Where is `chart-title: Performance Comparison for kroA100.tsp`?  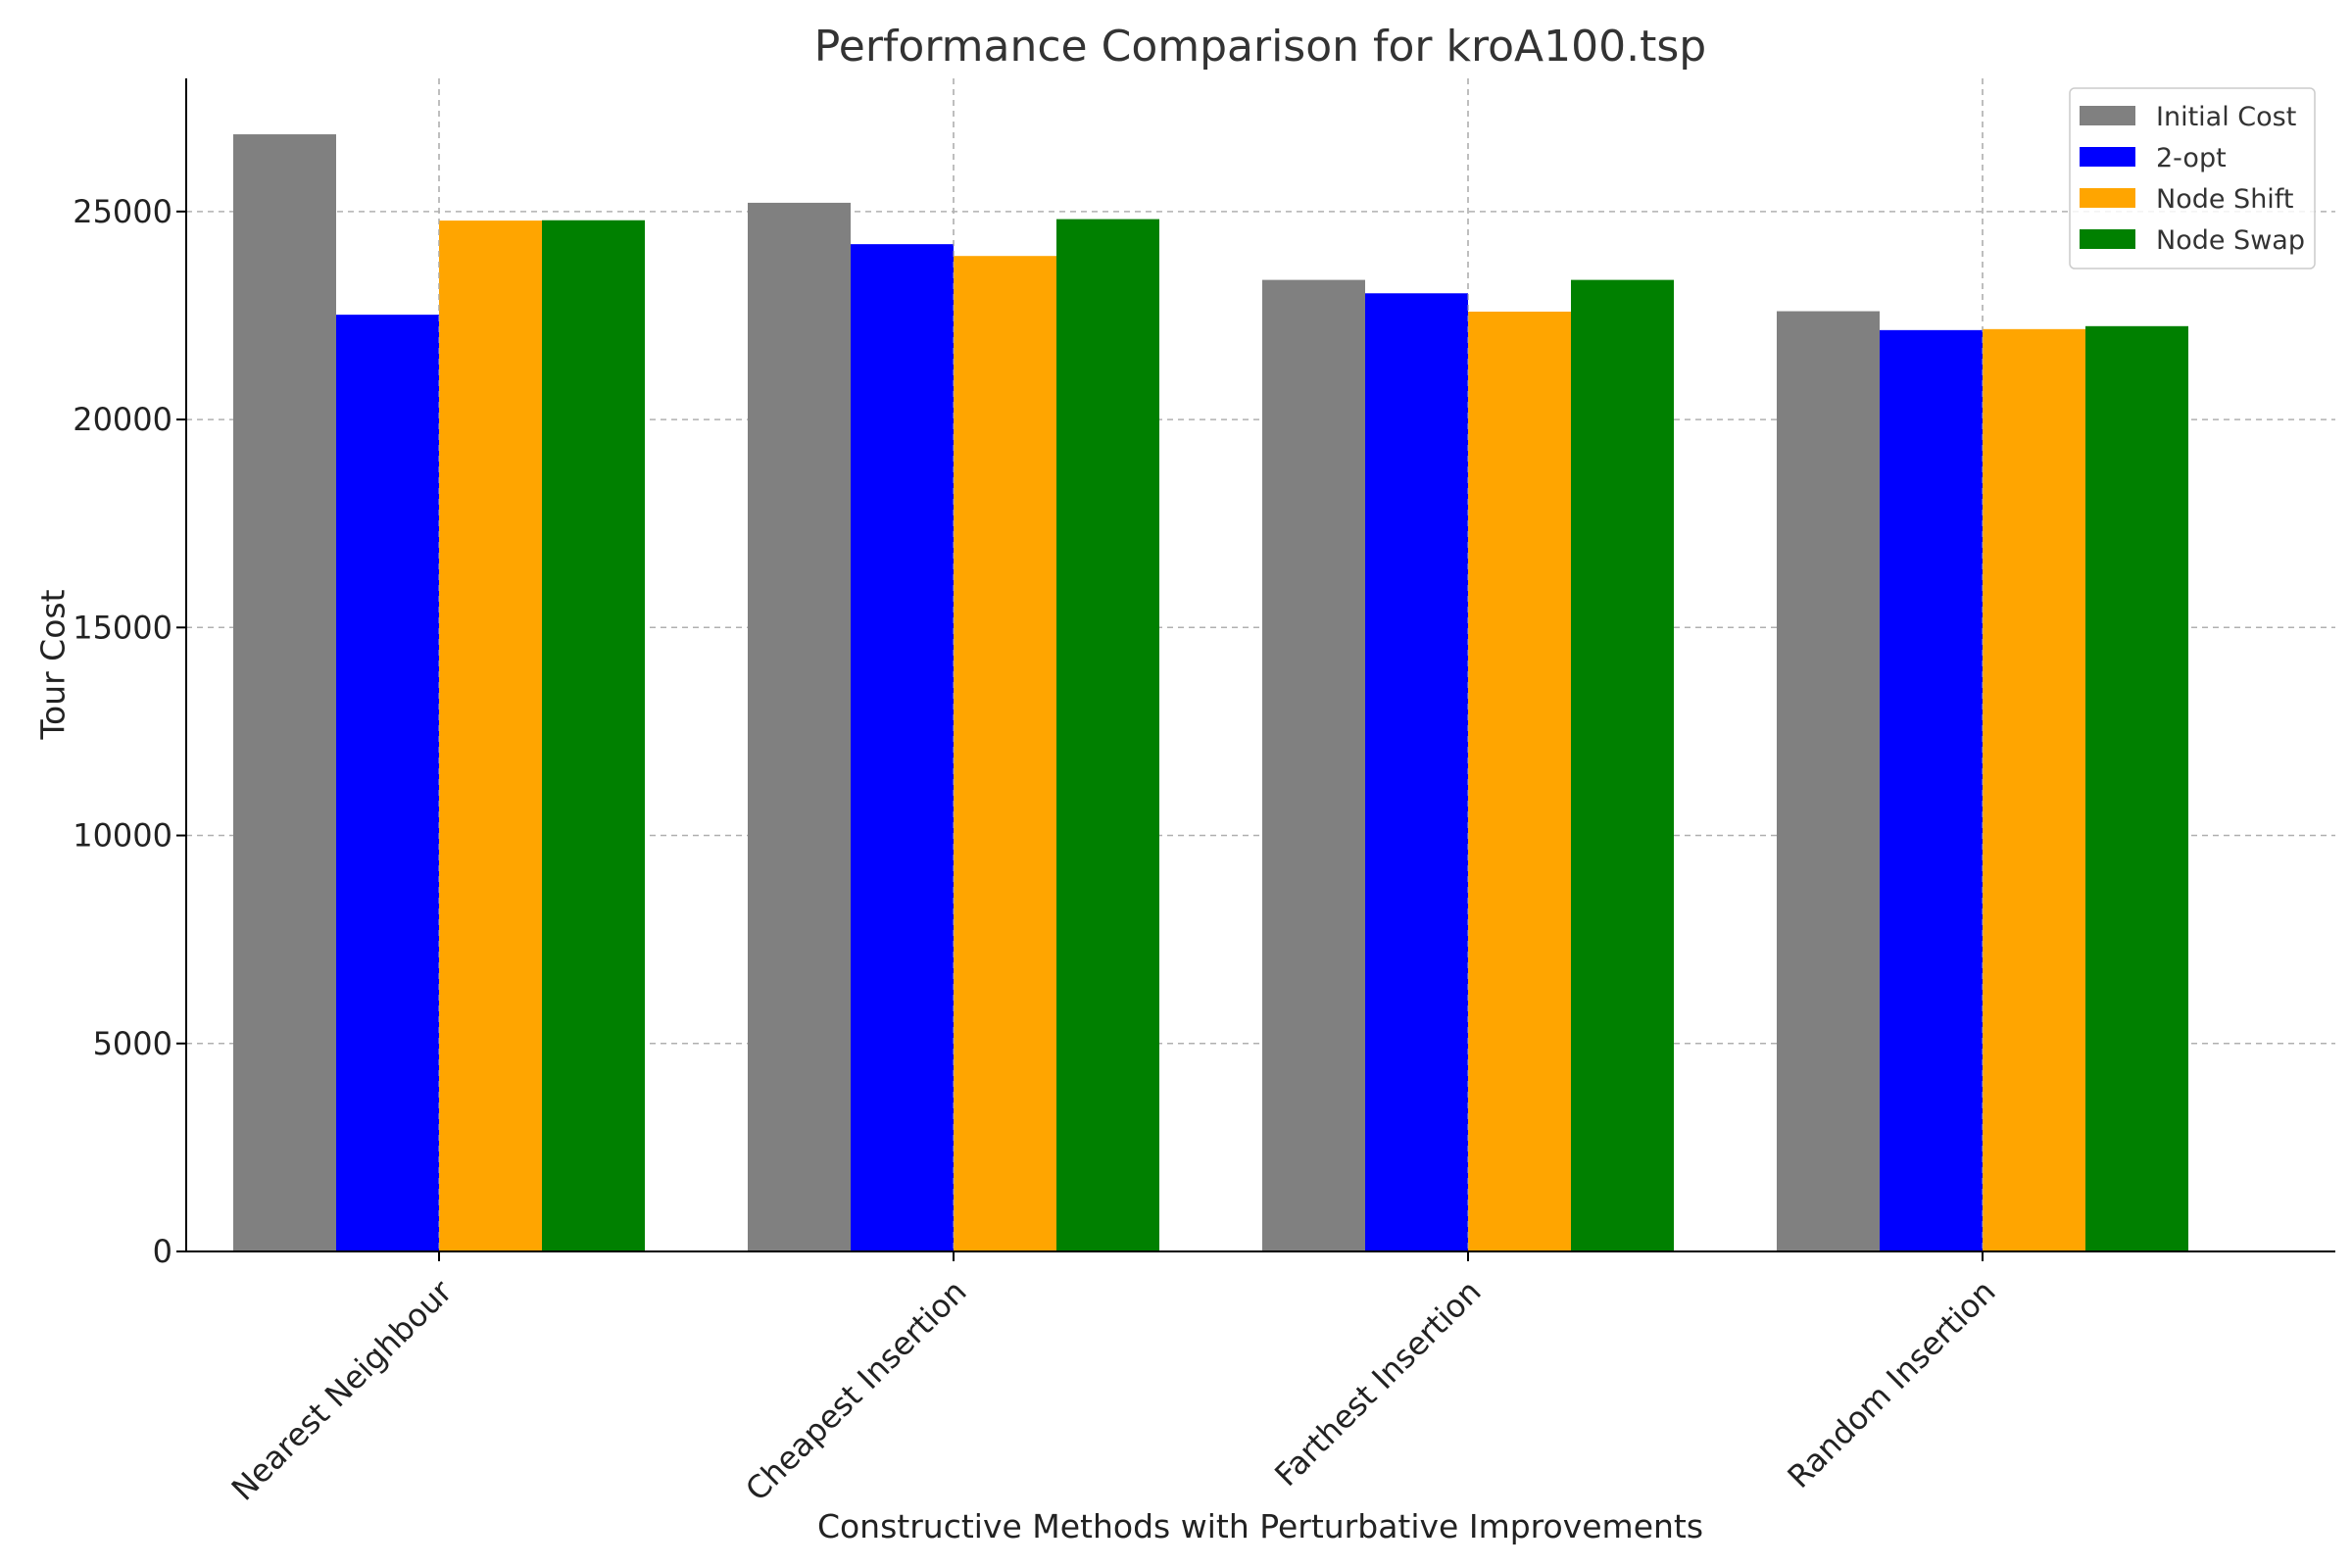 chart-title: Performance Comparison for kroA100.tsp is located at coordinates (1260, 47).